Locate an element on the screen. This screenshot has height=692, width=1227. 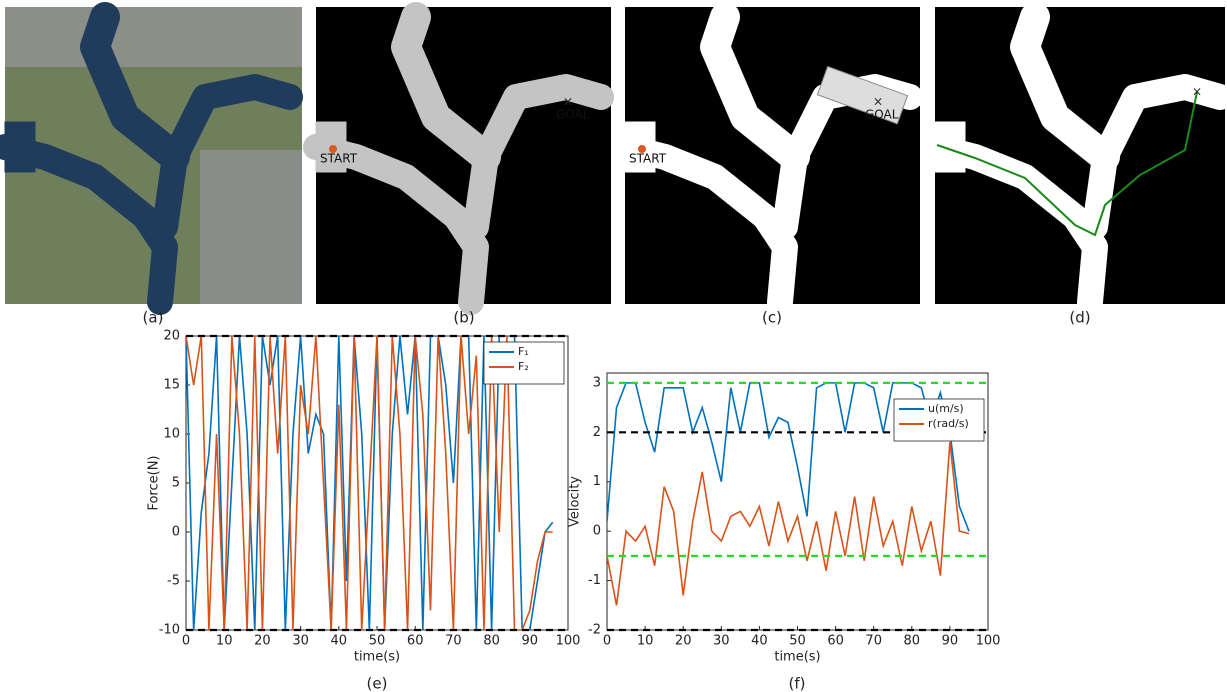
satellite-image is located at coordinates (153, 155).